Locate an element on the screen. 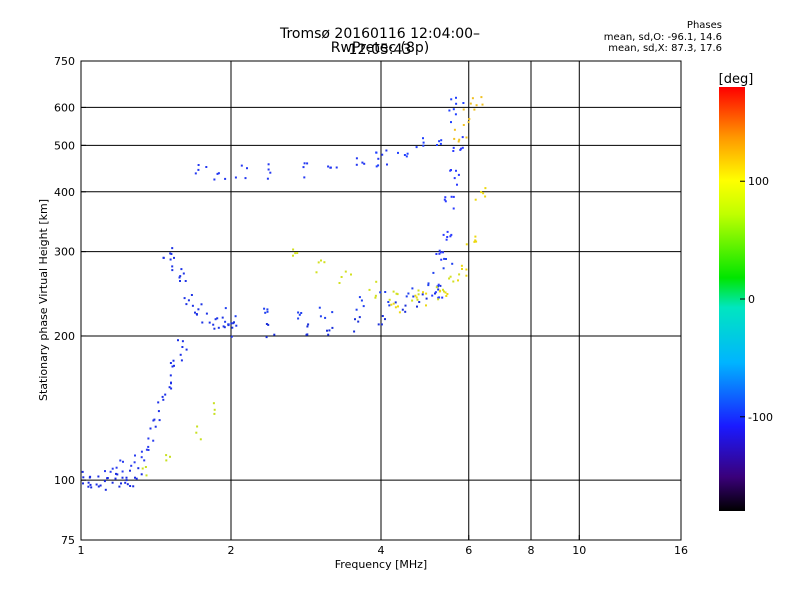 The height and width of the screenshot is (600, 800). y-tick-label: 200 is located at coordinates (64, 336).